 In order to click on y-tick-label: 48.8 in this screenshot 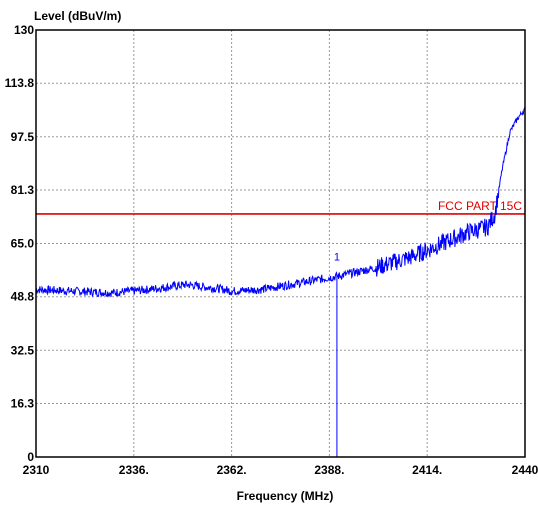, I will do `click(23, 297)`.